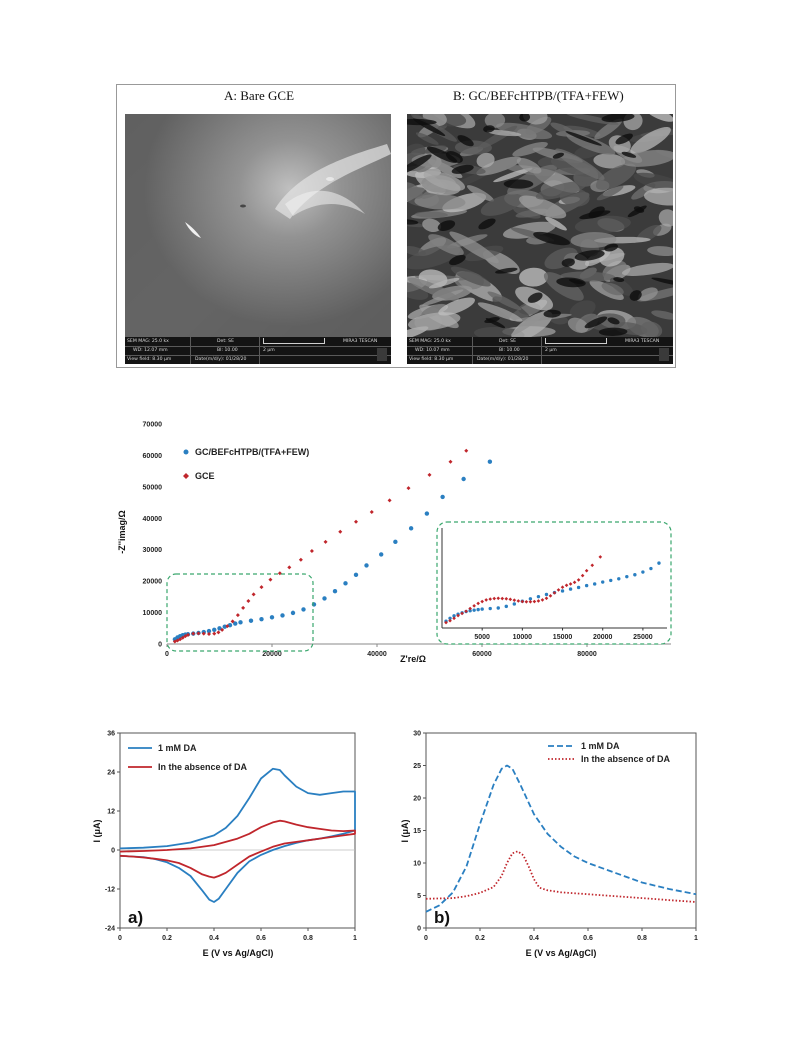 The image size is (793, 1057). I want to click on y-tick-label: 25, so click(417, 766).